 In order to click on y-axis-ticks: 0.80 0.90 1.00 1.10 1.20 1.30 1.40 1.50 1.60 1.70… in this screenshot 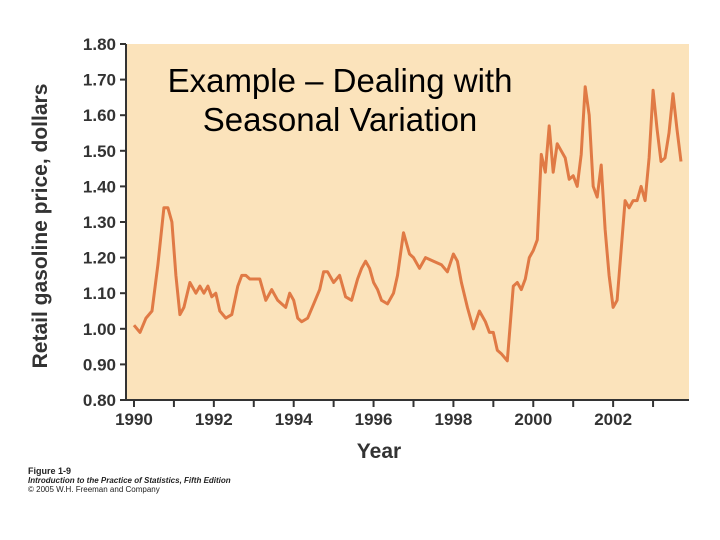, I will do `click(104, 222)`.